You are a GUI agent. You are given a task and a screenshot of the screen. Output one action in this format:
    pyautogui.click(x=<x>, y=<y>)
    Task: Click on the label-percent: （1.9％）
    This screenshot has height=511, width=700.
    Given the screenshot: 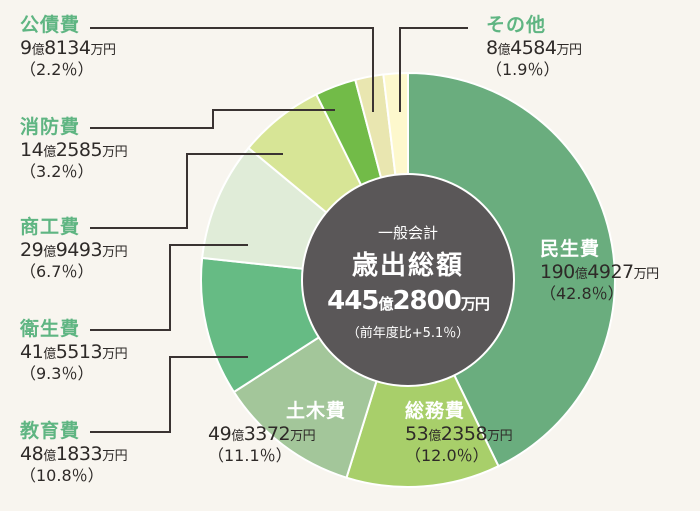 What is the action you would take?
    pyautogui.click(x=523, y=69)
    